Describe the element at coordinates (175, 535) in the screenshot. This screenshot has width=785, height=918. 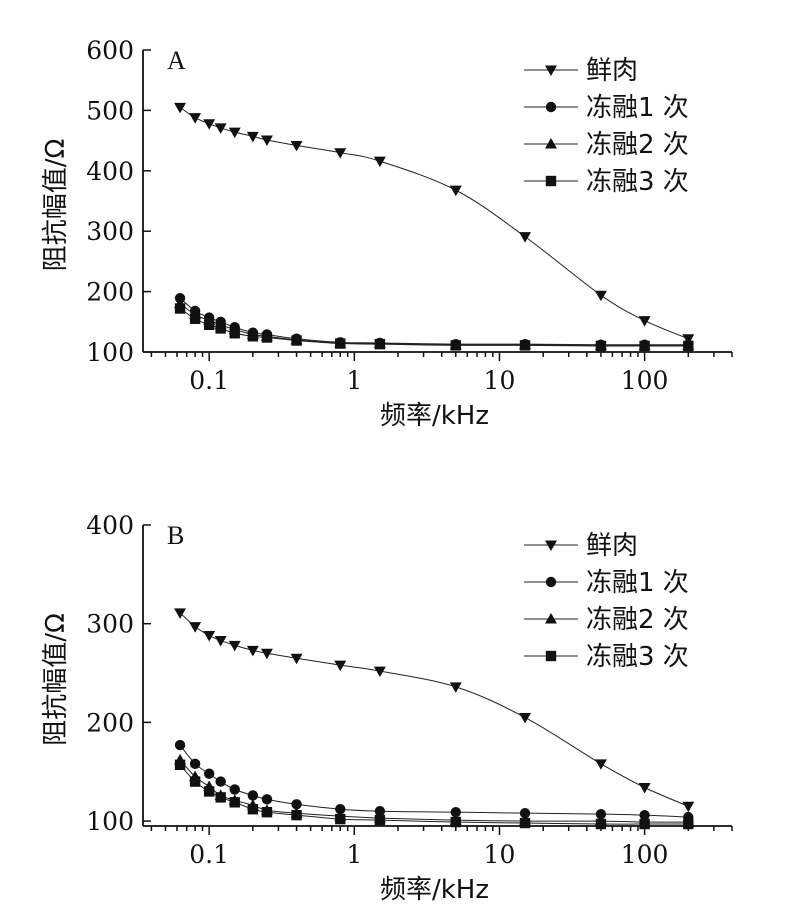
I see `panel-label: B` at that location.